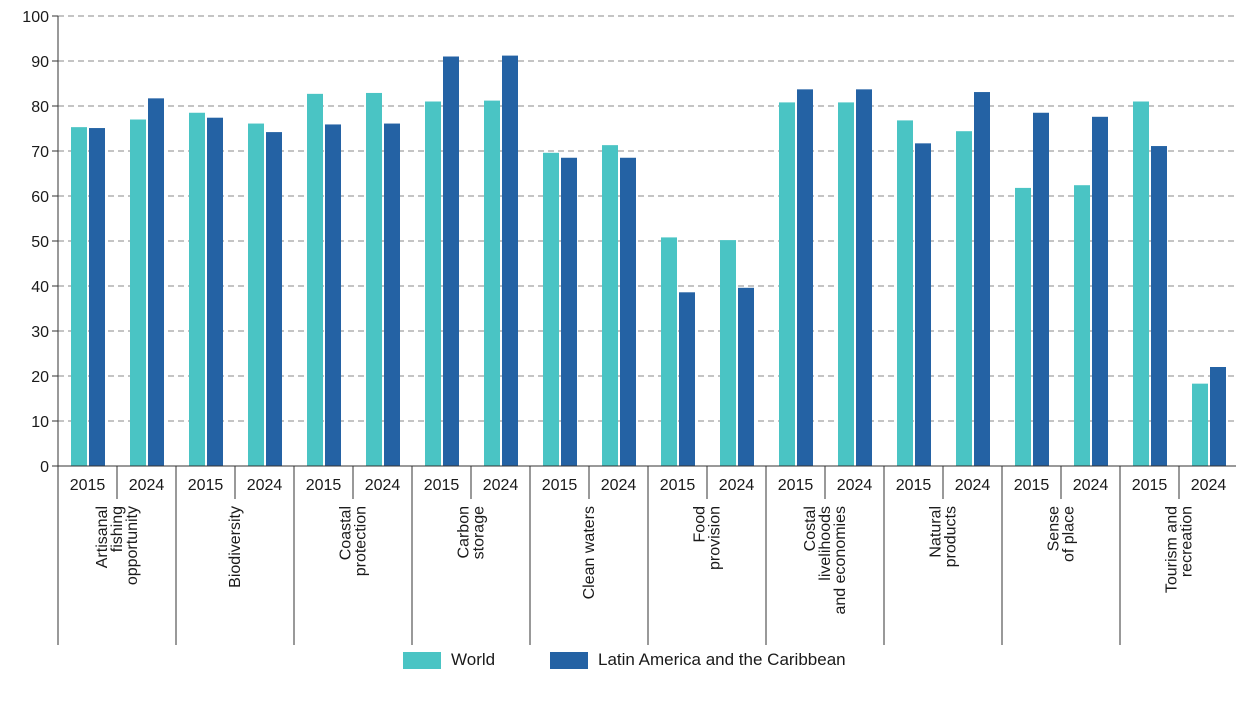 This screenshot has width=1236, height=707. I want to click on bar-world-8-2015, so click(1023, 327).